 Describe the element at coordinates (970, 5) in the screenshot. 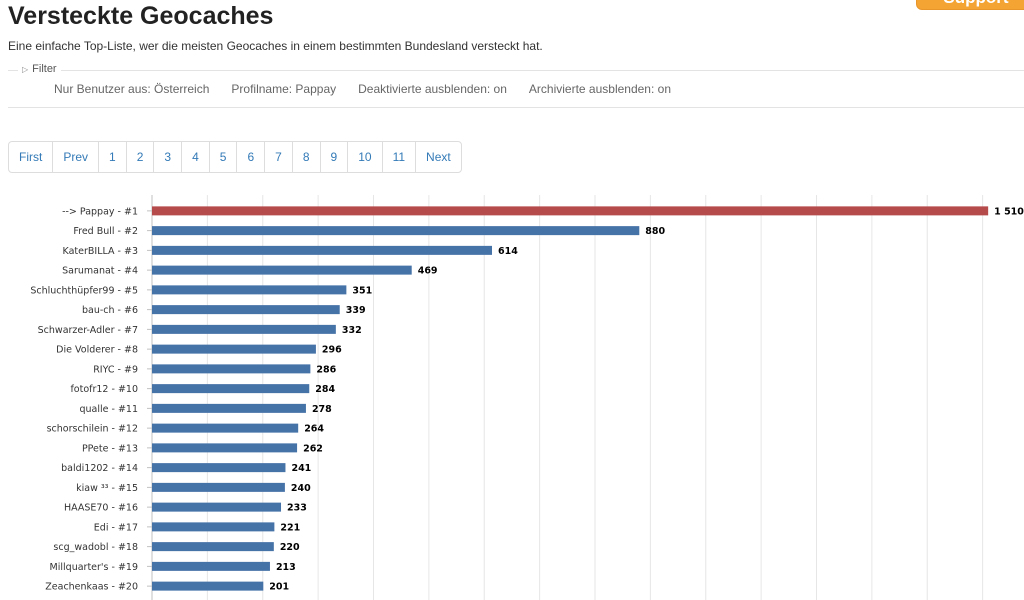

I see `support-button: Support` at that location.